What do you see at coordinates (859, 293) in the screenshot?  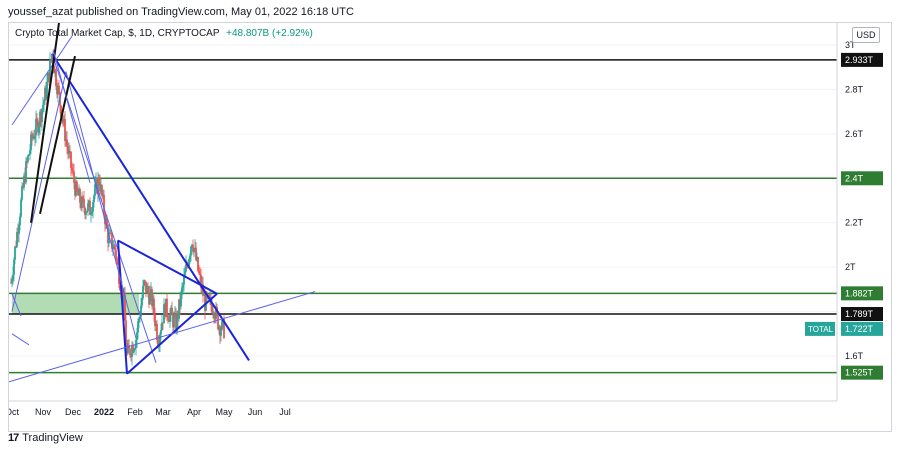 I see `price-label: 1.882T` at bounding box center [859, 293].